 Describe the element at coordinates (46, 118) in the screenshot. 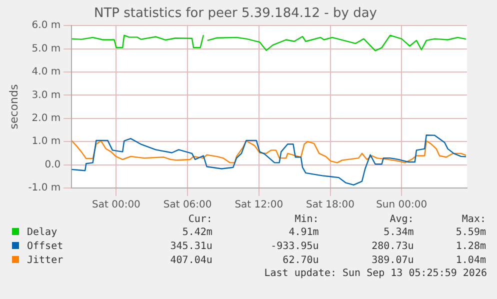

I see `y-tick-label: 2.0 m` at that location.